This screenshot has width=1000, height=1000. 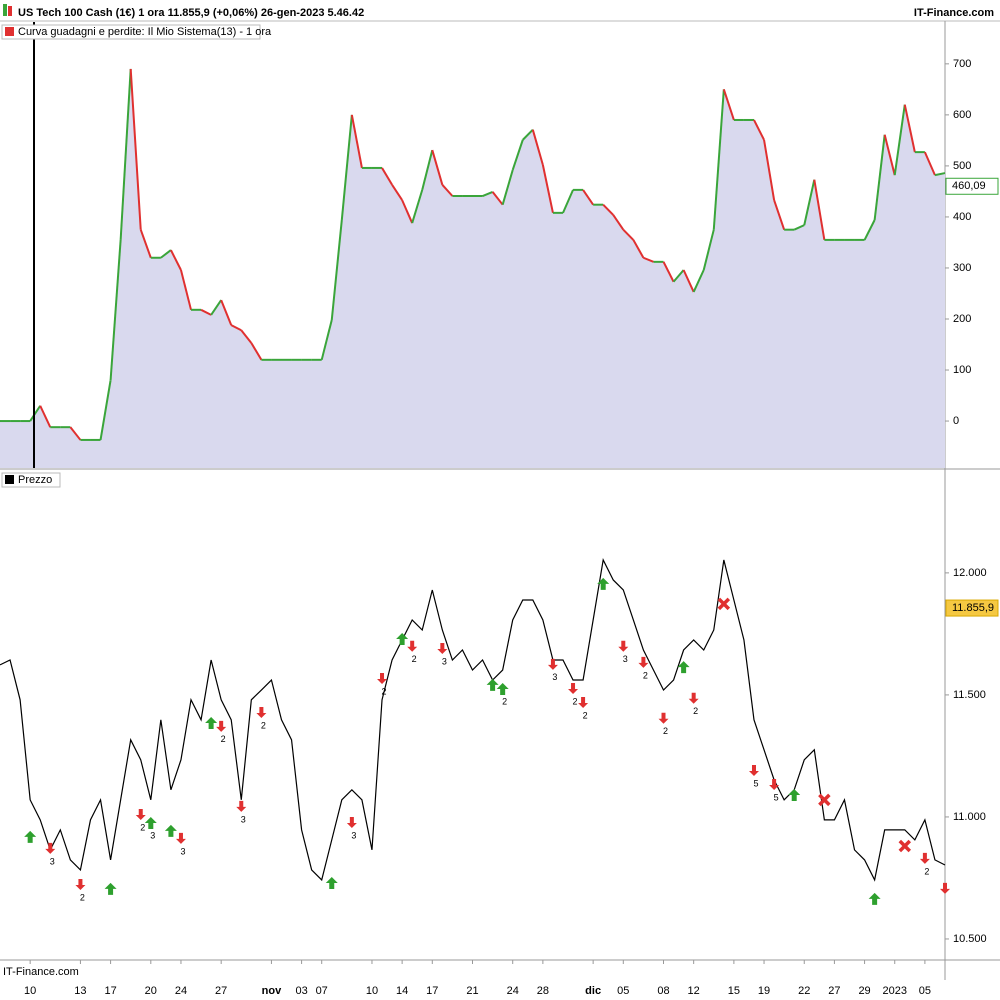 What do you see at coordinates (962, 268) in the screenshot?
I see `y-tick-label: 300` at bounding box center [962, 268].